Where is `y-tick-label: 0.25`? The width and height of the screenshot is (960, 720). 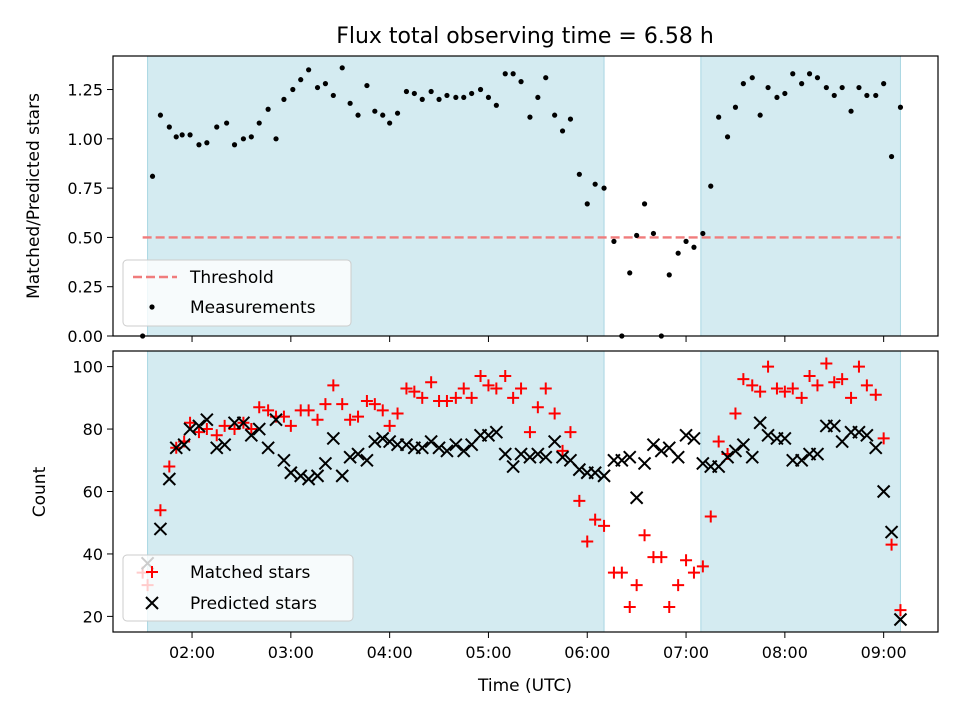
y-tick-label: 0.25 is located at coordinates (85, 287).